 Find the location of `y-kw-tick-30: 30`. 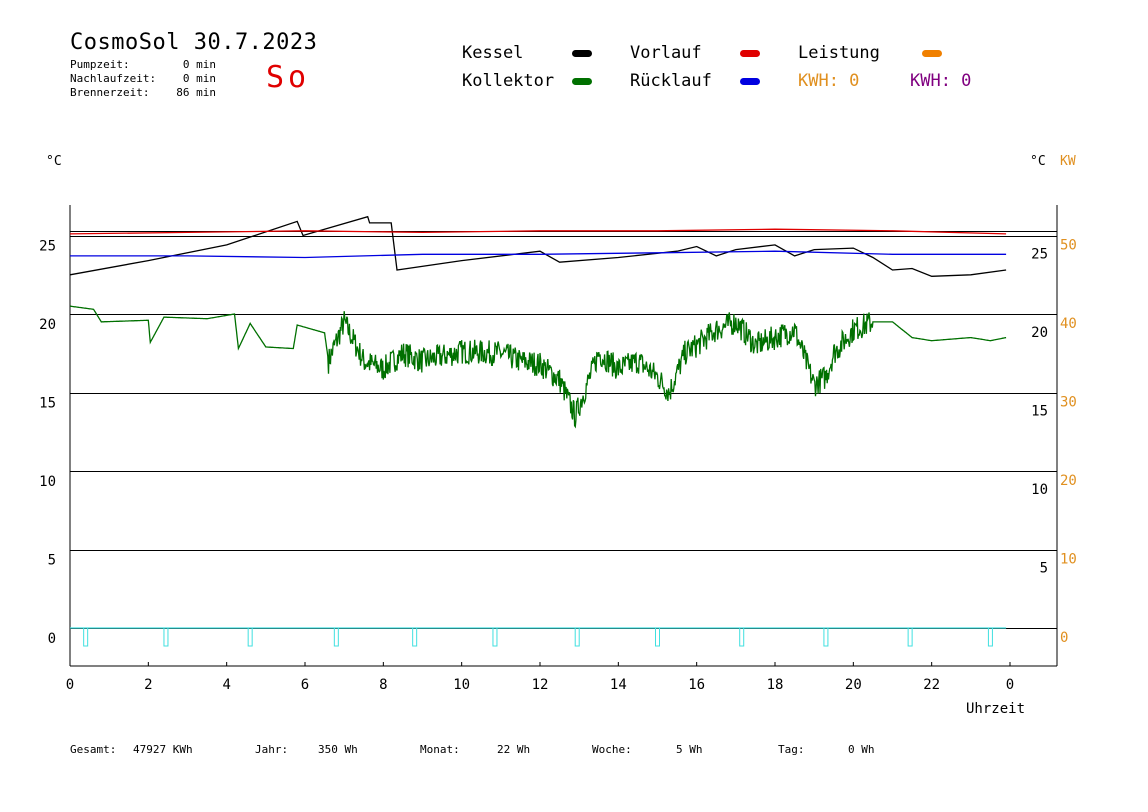

y-kw-tick-30: 30 is located at coordinates (1068, 403).